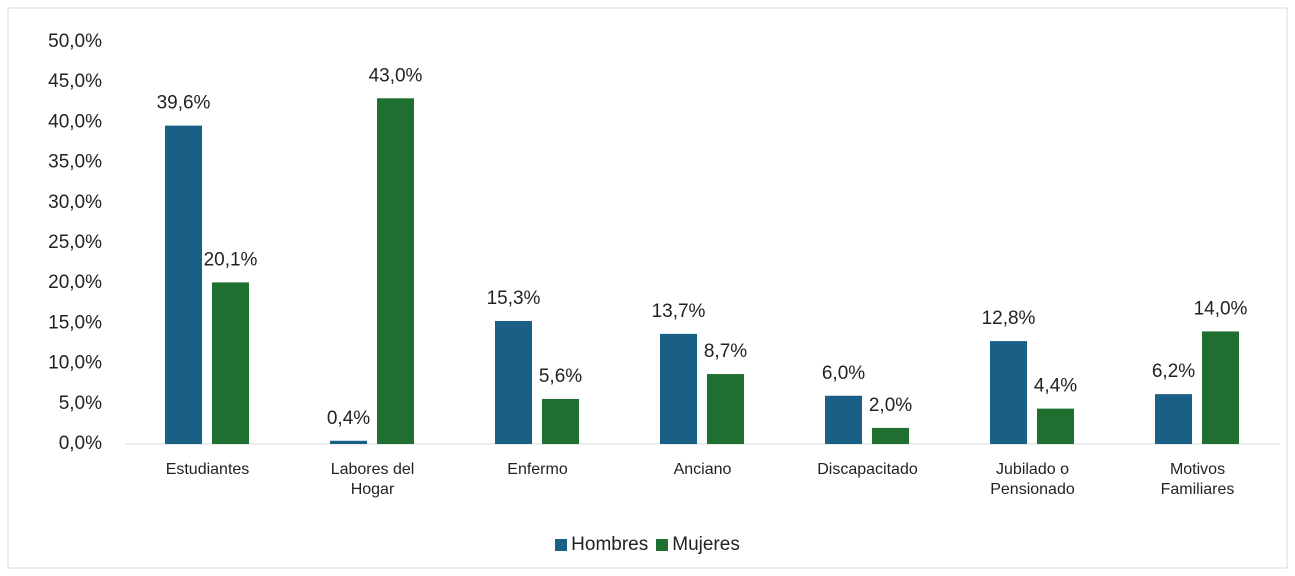  Describe the element at coordinates (75, 242) in the screenshot. I see `y-tick-label: 25,0%` at that location.